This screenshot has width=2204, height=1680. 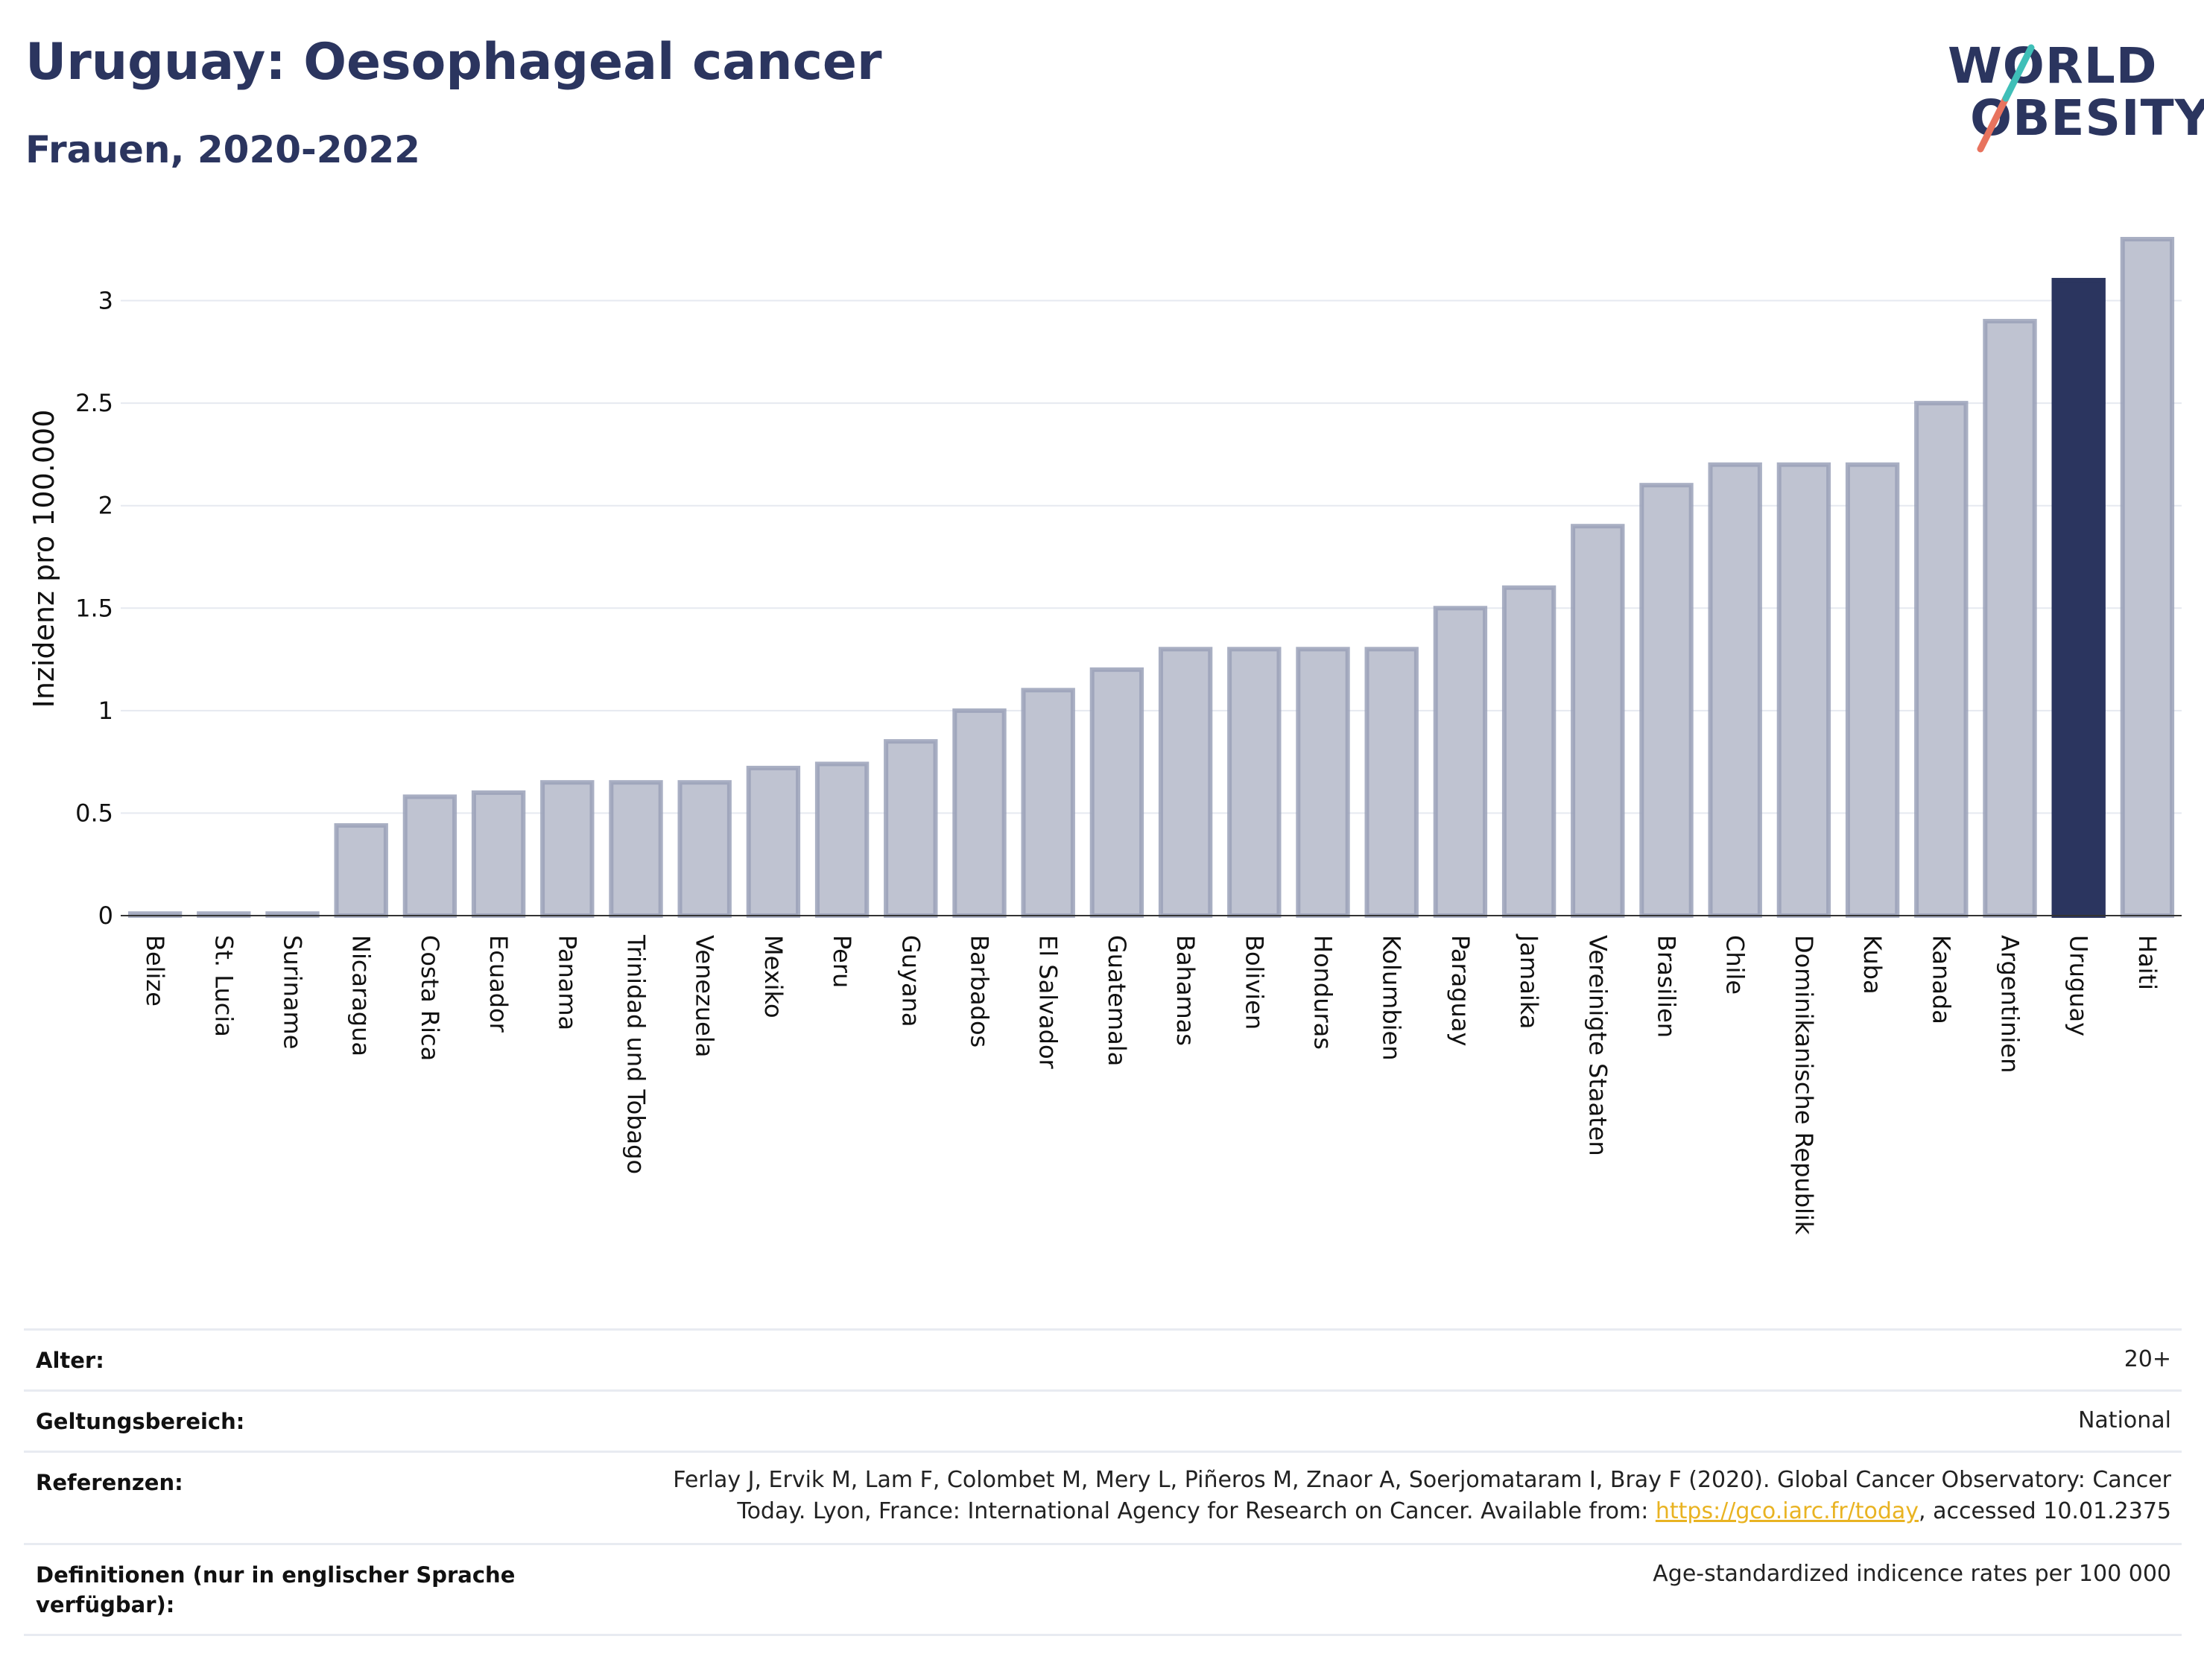 I want to click on x-tick-label: Ecuador, so click(x=498, y=984).